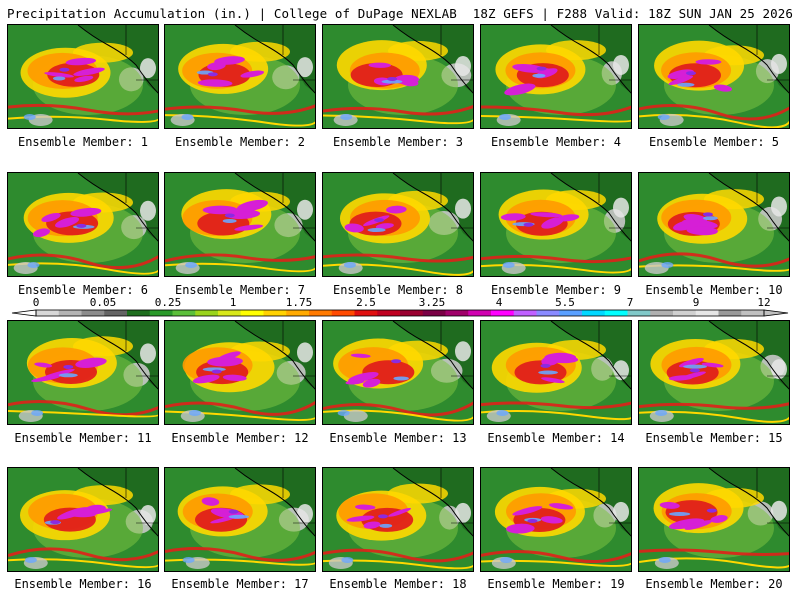  I want to click on ensemble-member-label: Ensemble Member: 2, so click(240, 142).